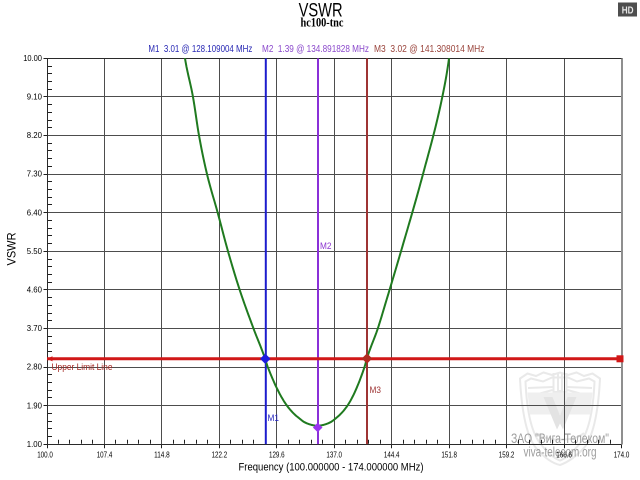  I want to click on svg-text: 1.90, so click(34, 405).